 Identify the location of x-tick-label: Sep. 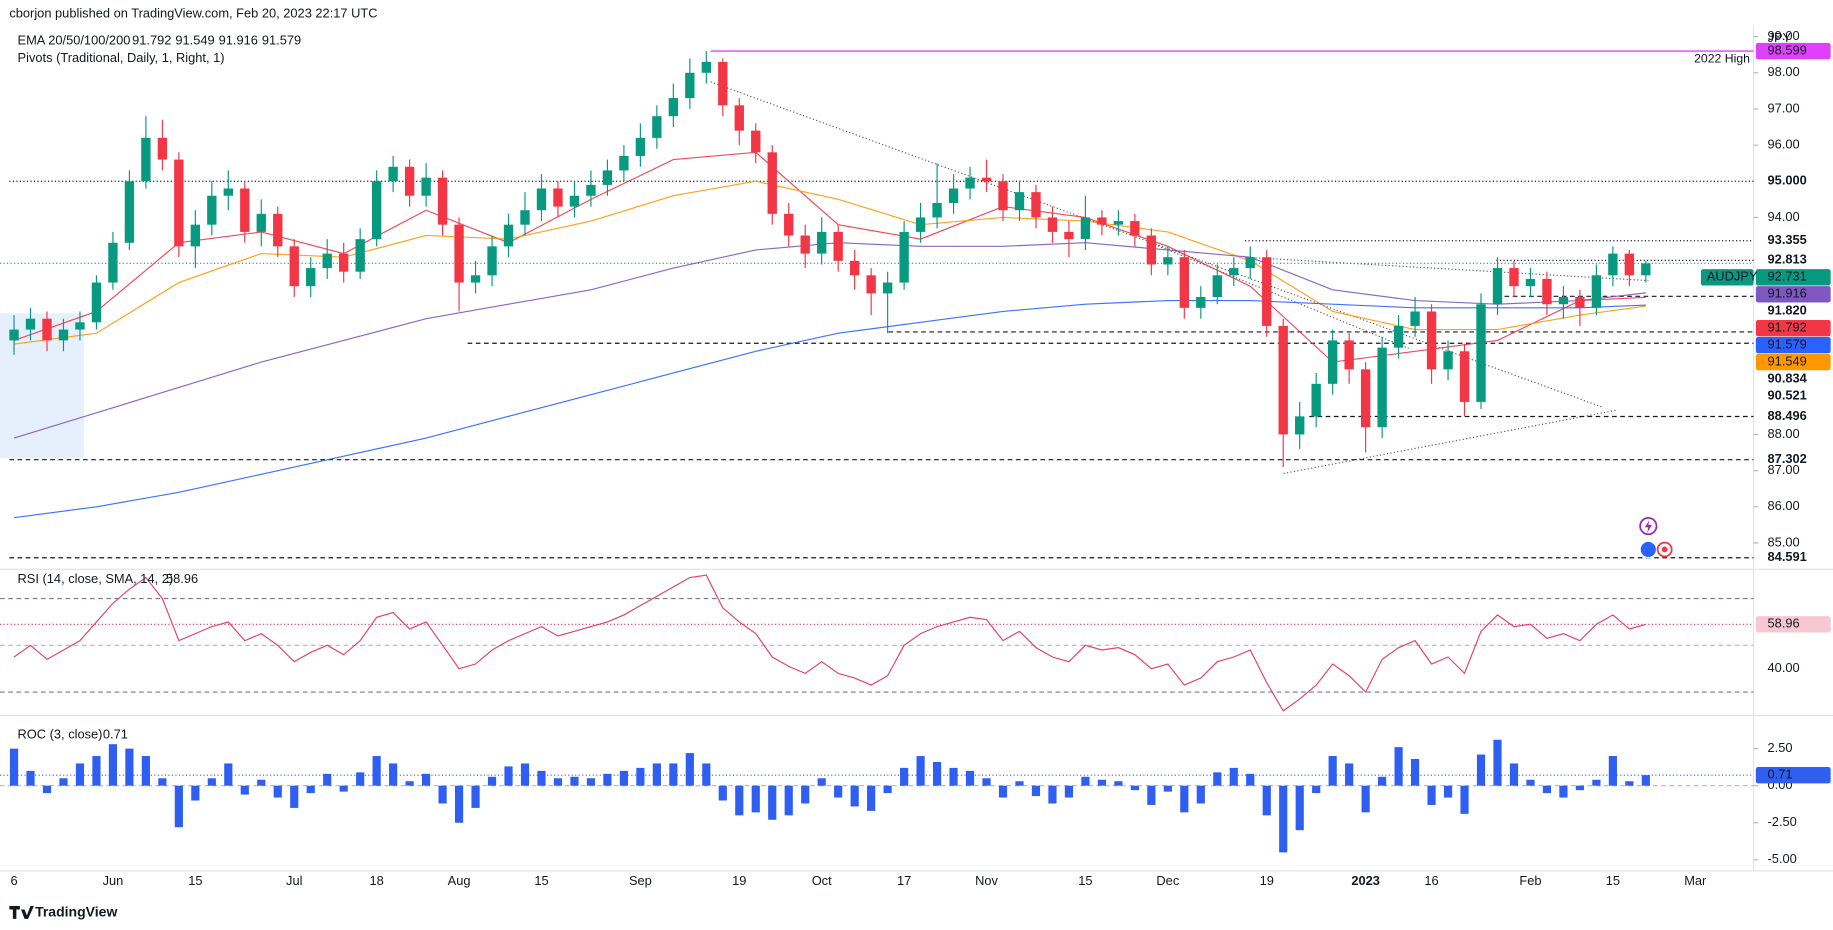
(640, 880).